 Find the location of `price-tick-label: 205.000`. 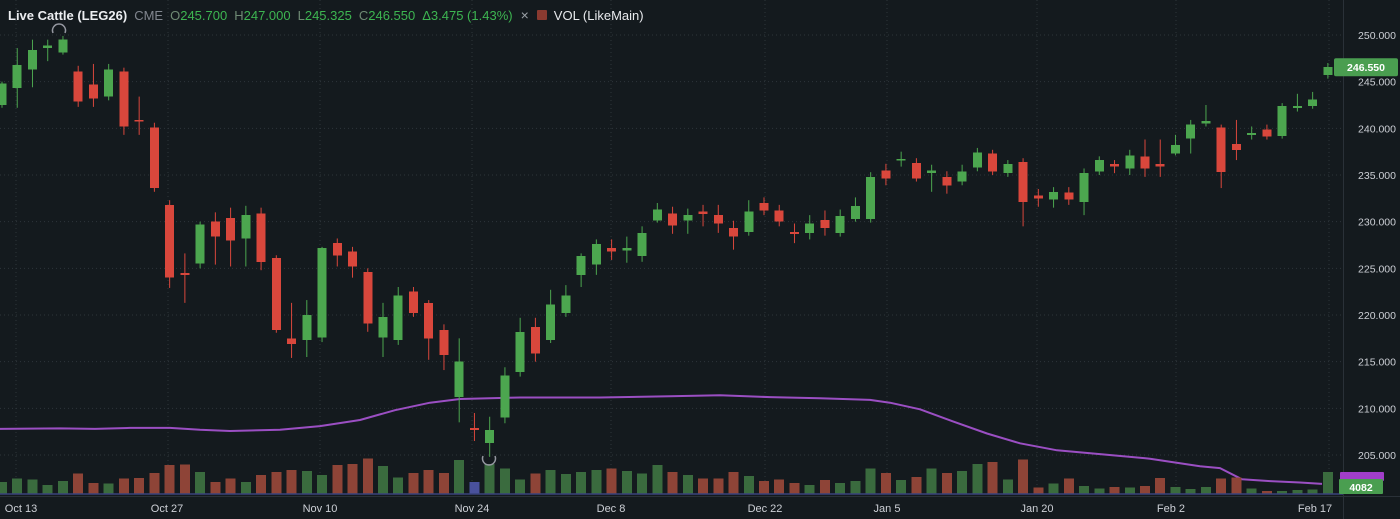

price-tick-label: 205.000 is located at coordinates (1377, 456).